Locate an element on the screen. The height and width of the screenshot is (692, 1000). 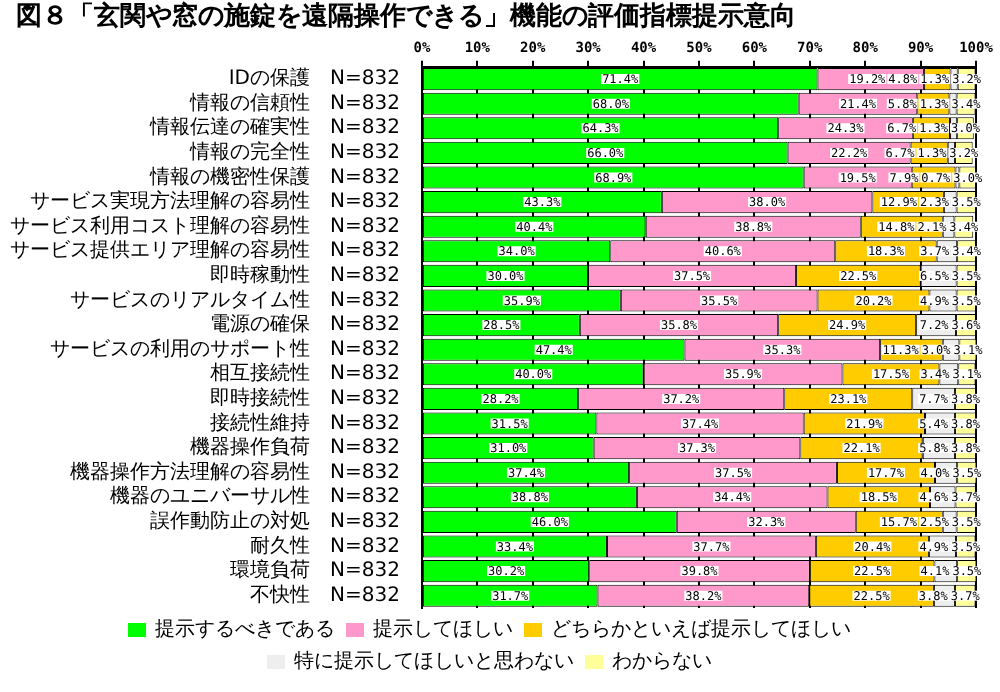
y-tick-label: 不快性 N=832 is located at coordinates (324, 594).